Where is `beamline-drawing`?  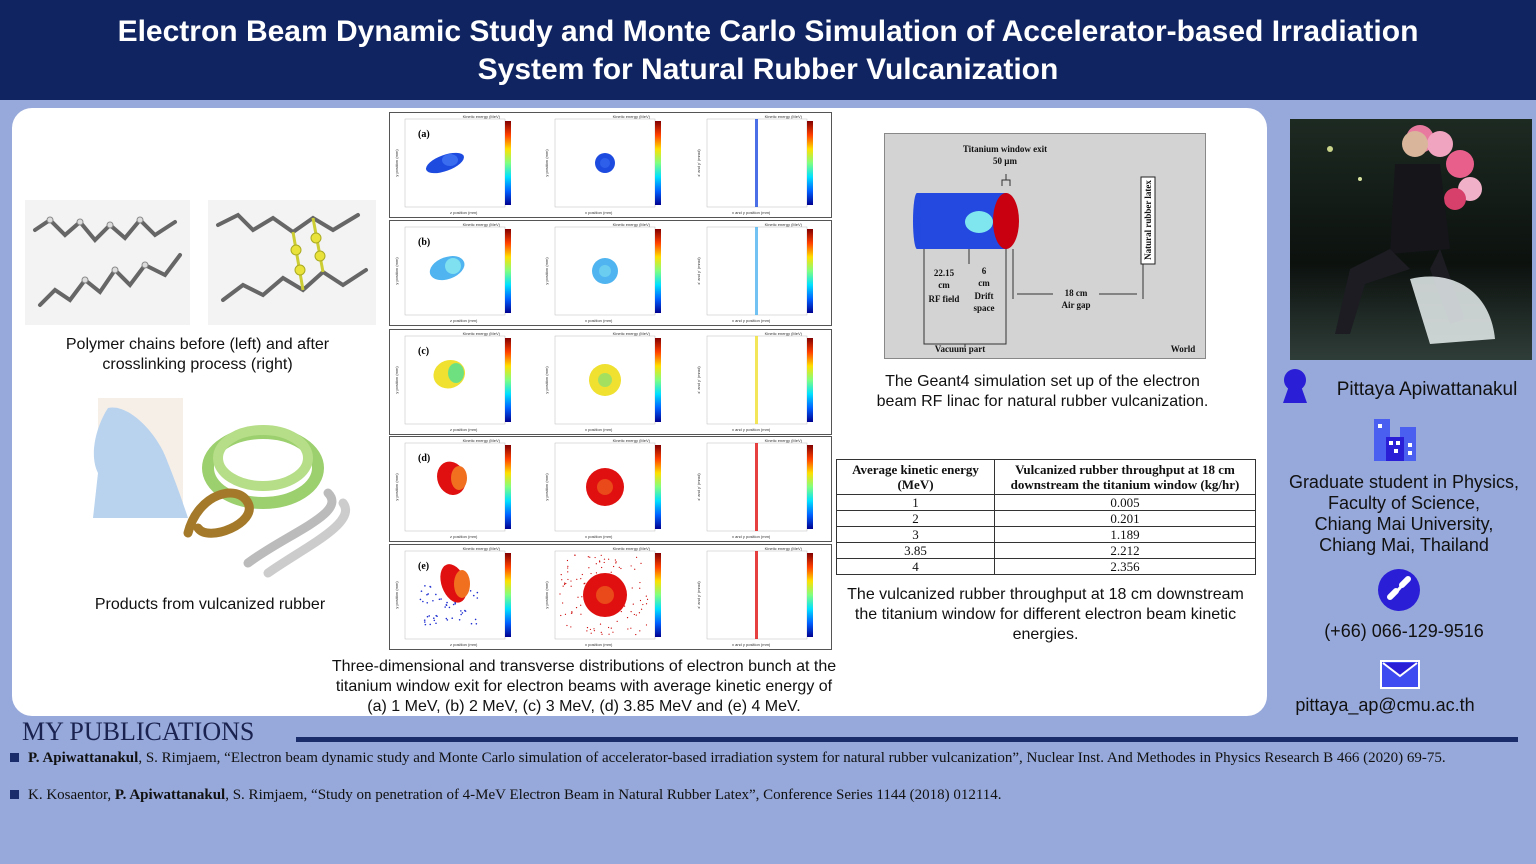 beamline-drawing is located at coordinates (1034, 260).